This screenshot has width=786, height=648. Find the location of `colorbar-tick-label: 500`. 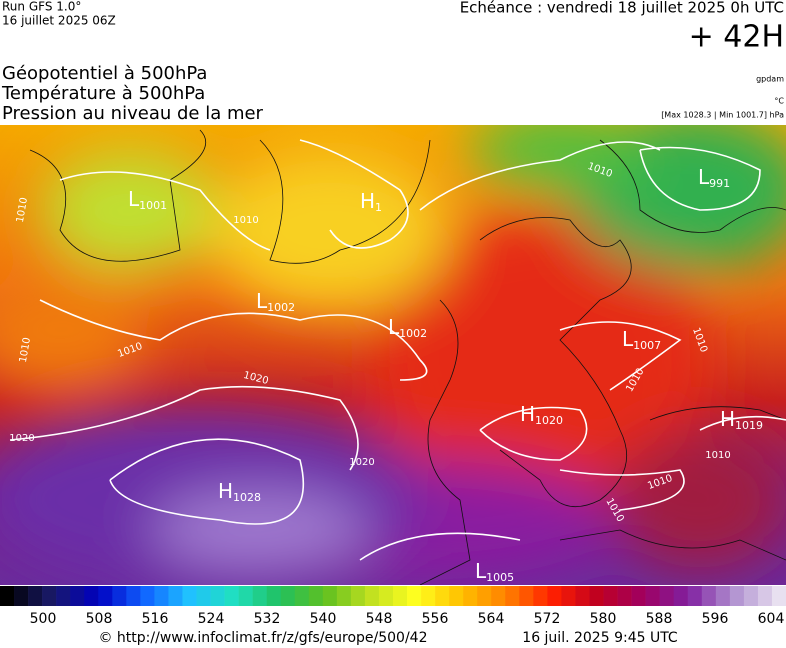

colorbar-tick-label: 500 is located at coordinates (43, 619).